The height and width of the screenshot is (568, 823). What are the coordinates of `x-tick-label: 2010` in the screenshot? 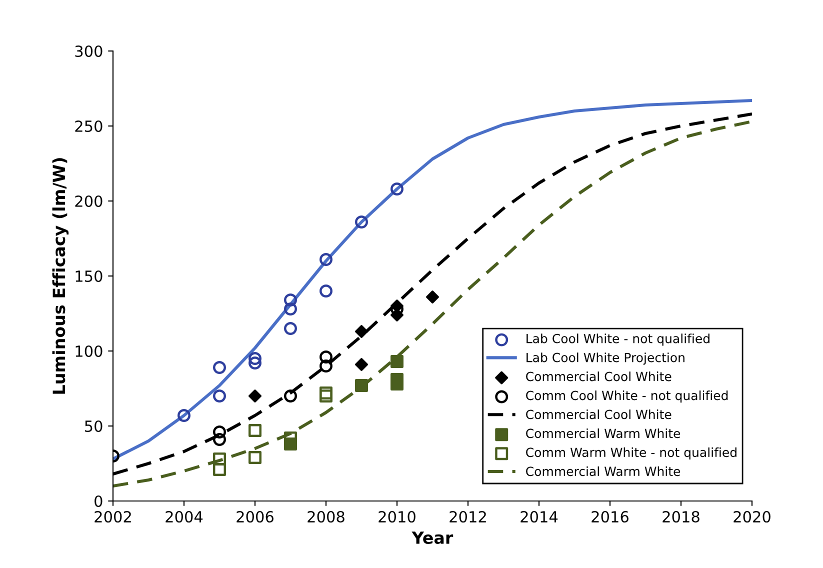 It's located at (397, 516).